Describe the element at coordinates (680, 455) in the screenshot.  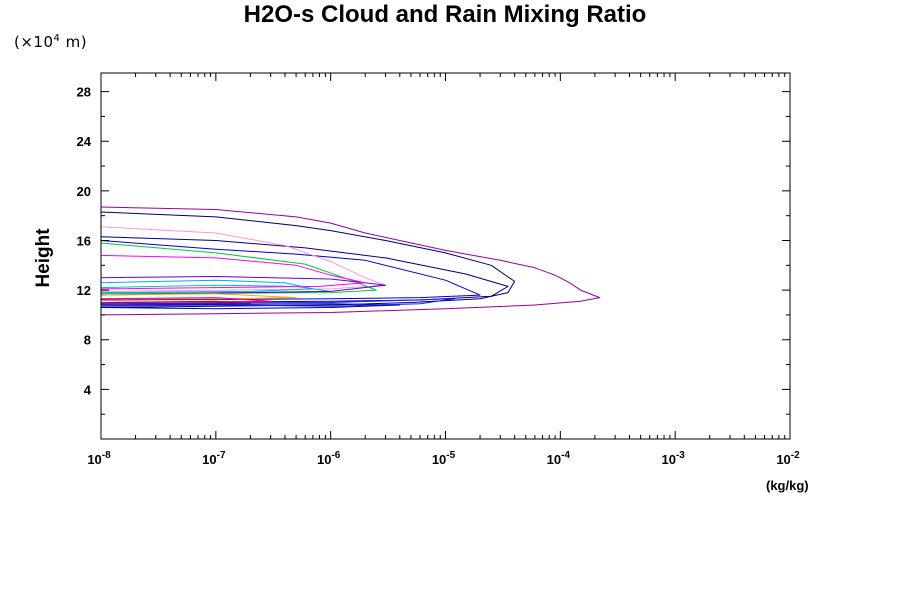
I see `x-tick-exponent: -3` at that location.